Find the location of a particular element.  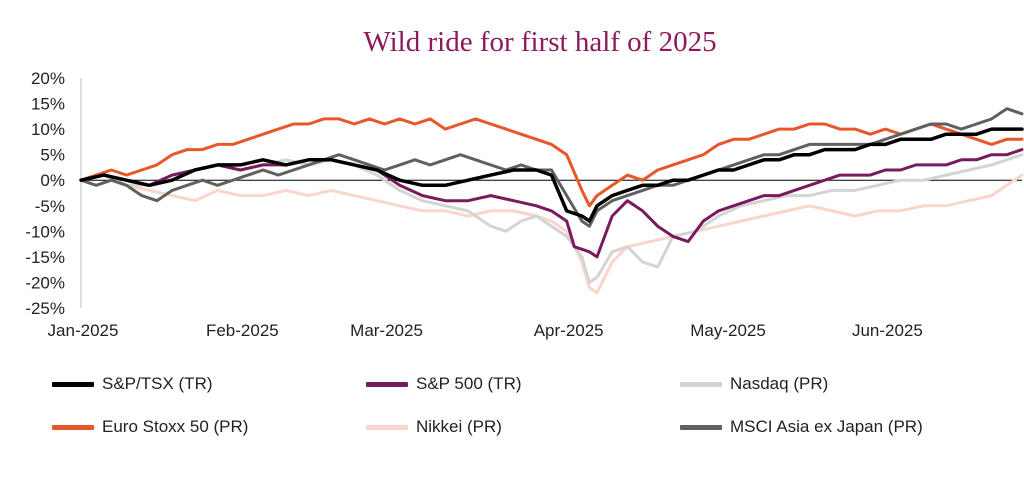

legend-item-euro-stoxx: Euro Stoxx 50 (PR) is located at coordinates (150, 427).